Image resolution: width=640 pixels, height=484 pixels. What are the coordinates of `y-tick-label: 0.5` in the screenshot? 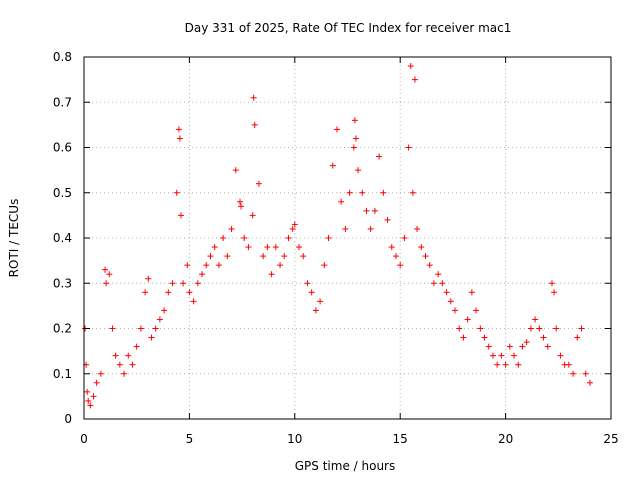 It's located at (62, 193).